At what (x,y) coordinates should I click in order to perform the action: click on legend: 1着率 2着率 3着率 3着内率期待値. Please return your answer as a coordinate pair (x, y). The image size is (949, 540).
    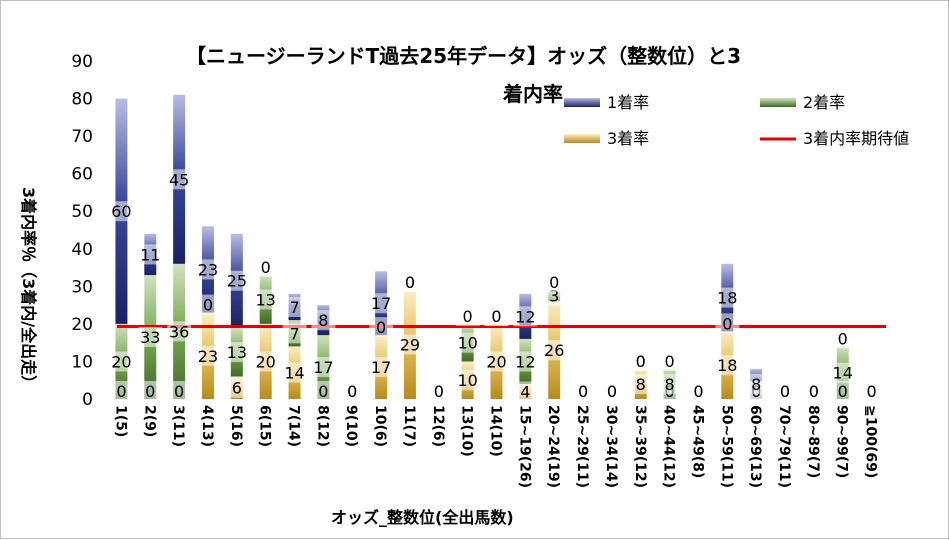
    Looking at the image, I should click on (736, 120).